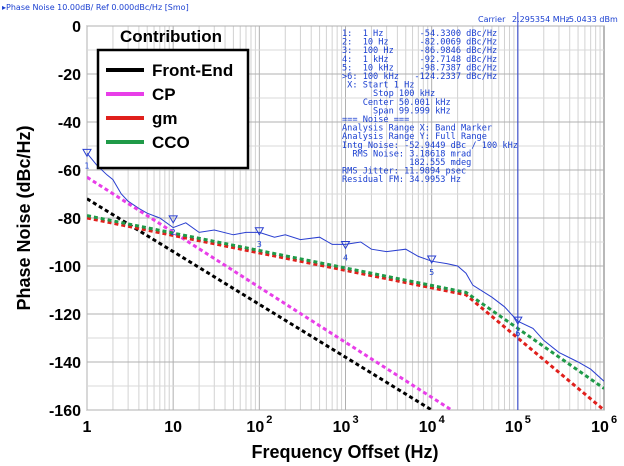 The height and width of the screenshot is (466, 624). I want to click on x-tick-labels: 1 10 10 2 10 3 10 4 10 5 10 6, so click(350, 425).